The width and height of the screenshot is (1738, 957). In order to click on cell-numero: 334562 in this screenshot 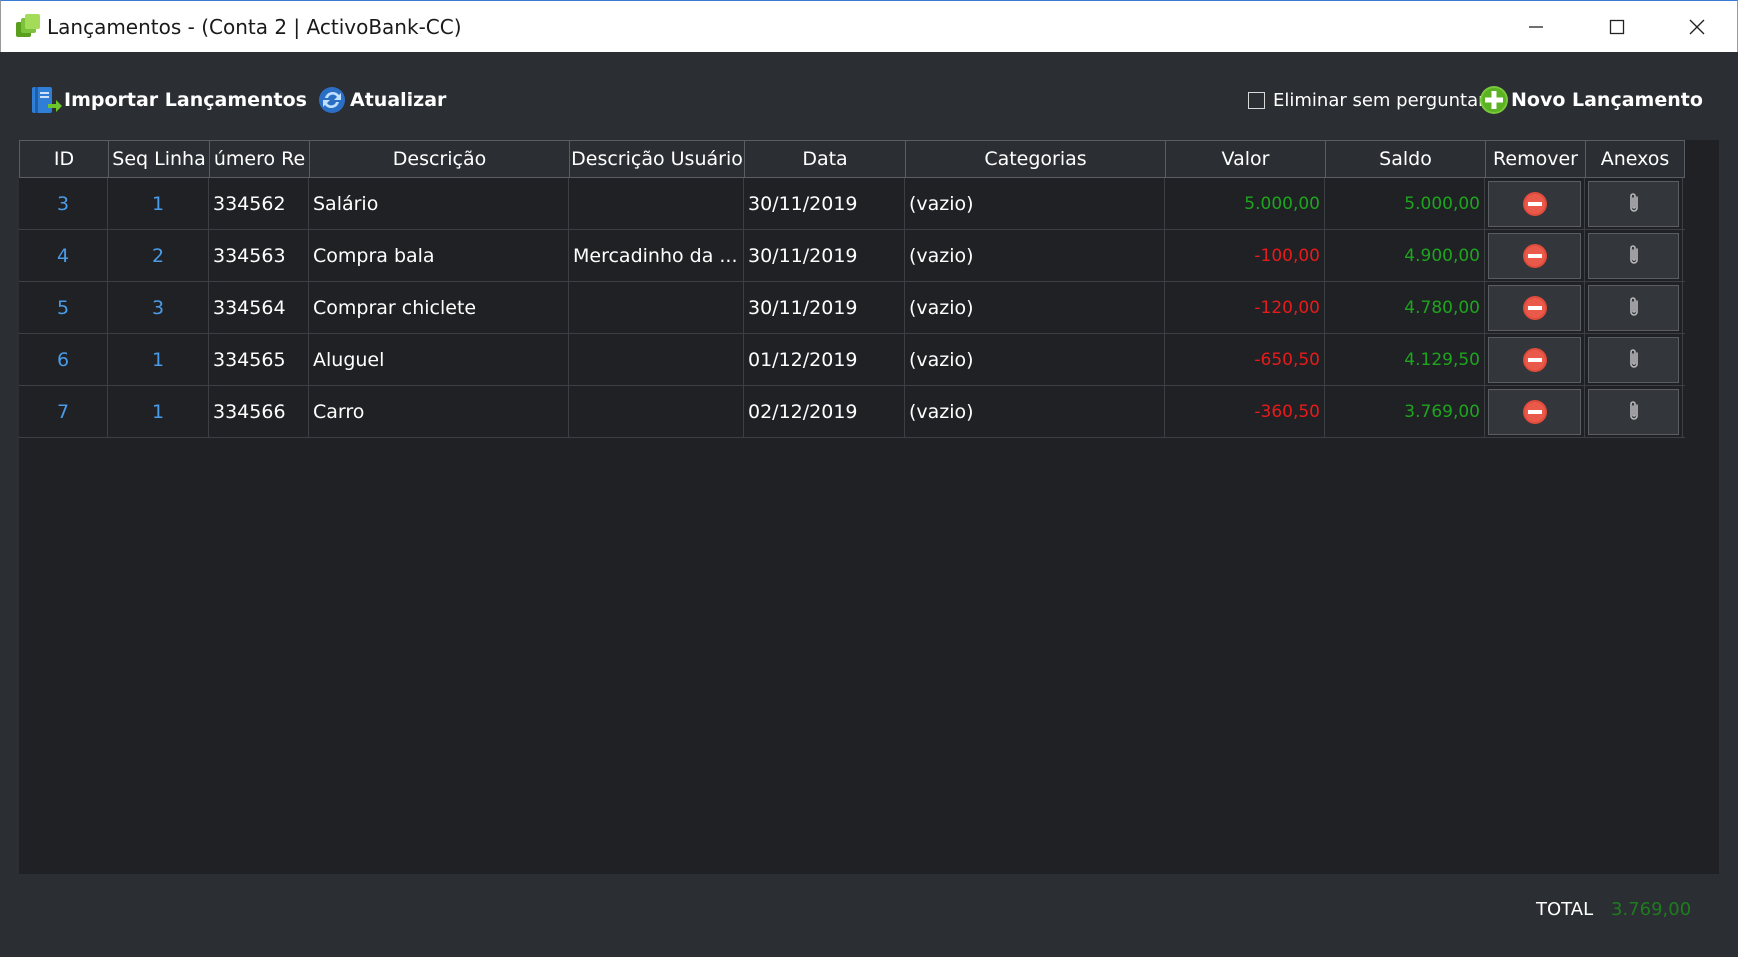, I will do `click(259, 203)`.